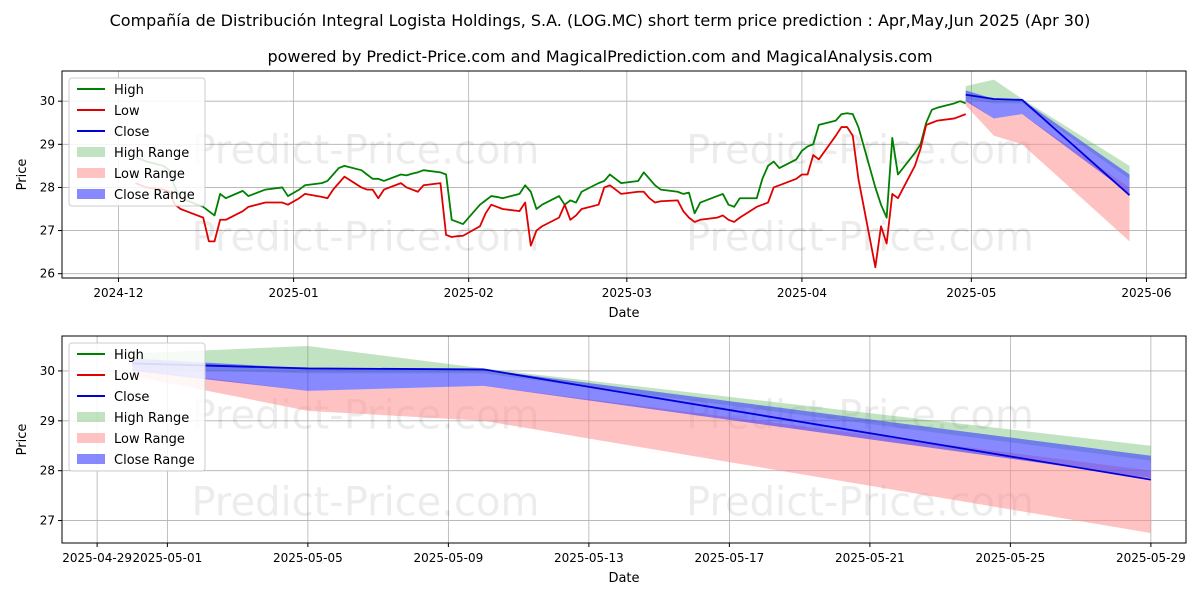 The image size is (1200, 600). I want to click on x-tick-label: 2025-05-29, so click(1151, 558).